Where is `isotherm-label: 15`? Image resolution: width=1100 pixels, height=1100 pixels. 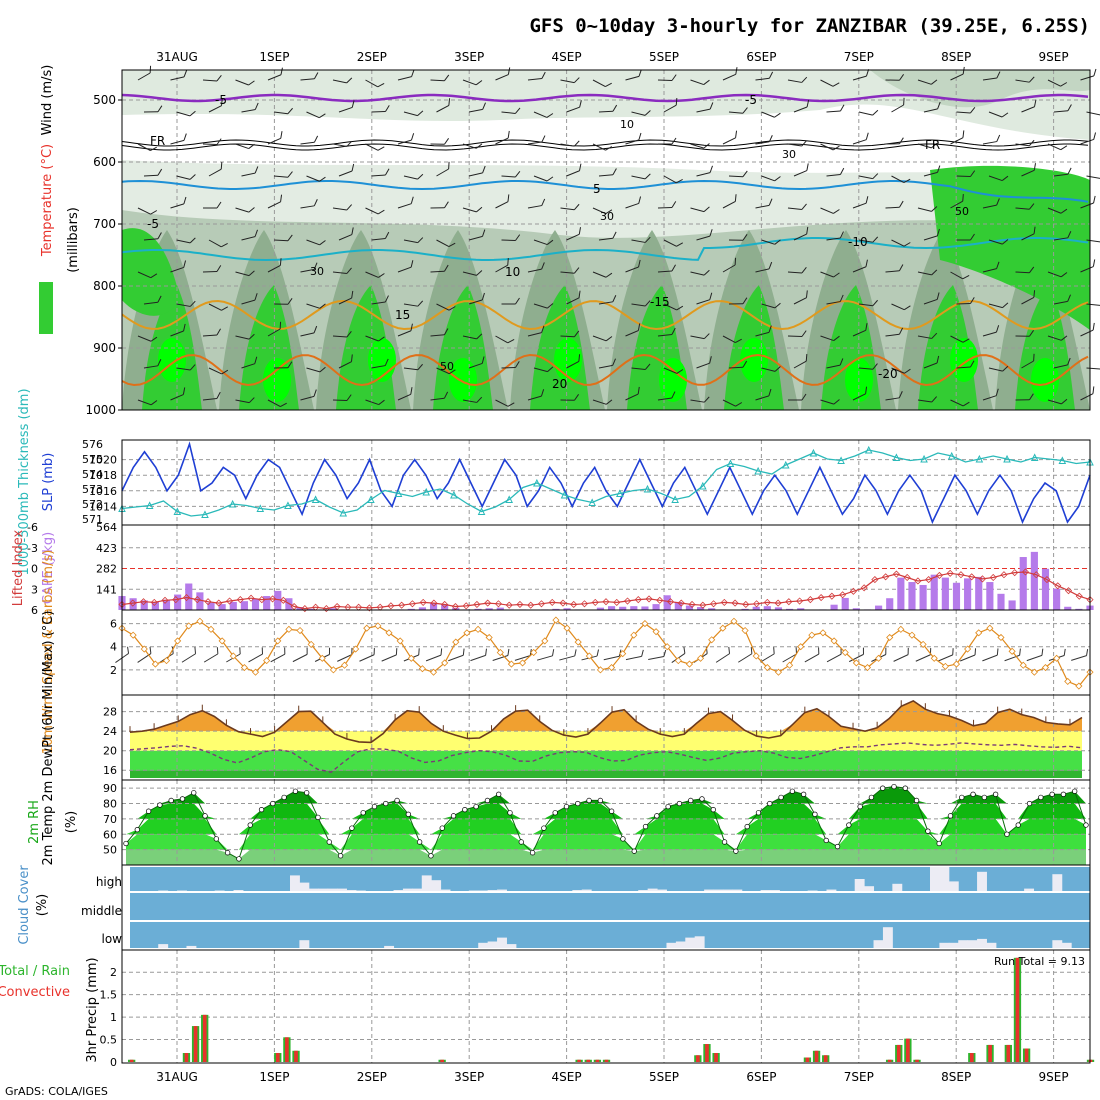
isotherm-label: 15 is located at coordinates (402, 315).